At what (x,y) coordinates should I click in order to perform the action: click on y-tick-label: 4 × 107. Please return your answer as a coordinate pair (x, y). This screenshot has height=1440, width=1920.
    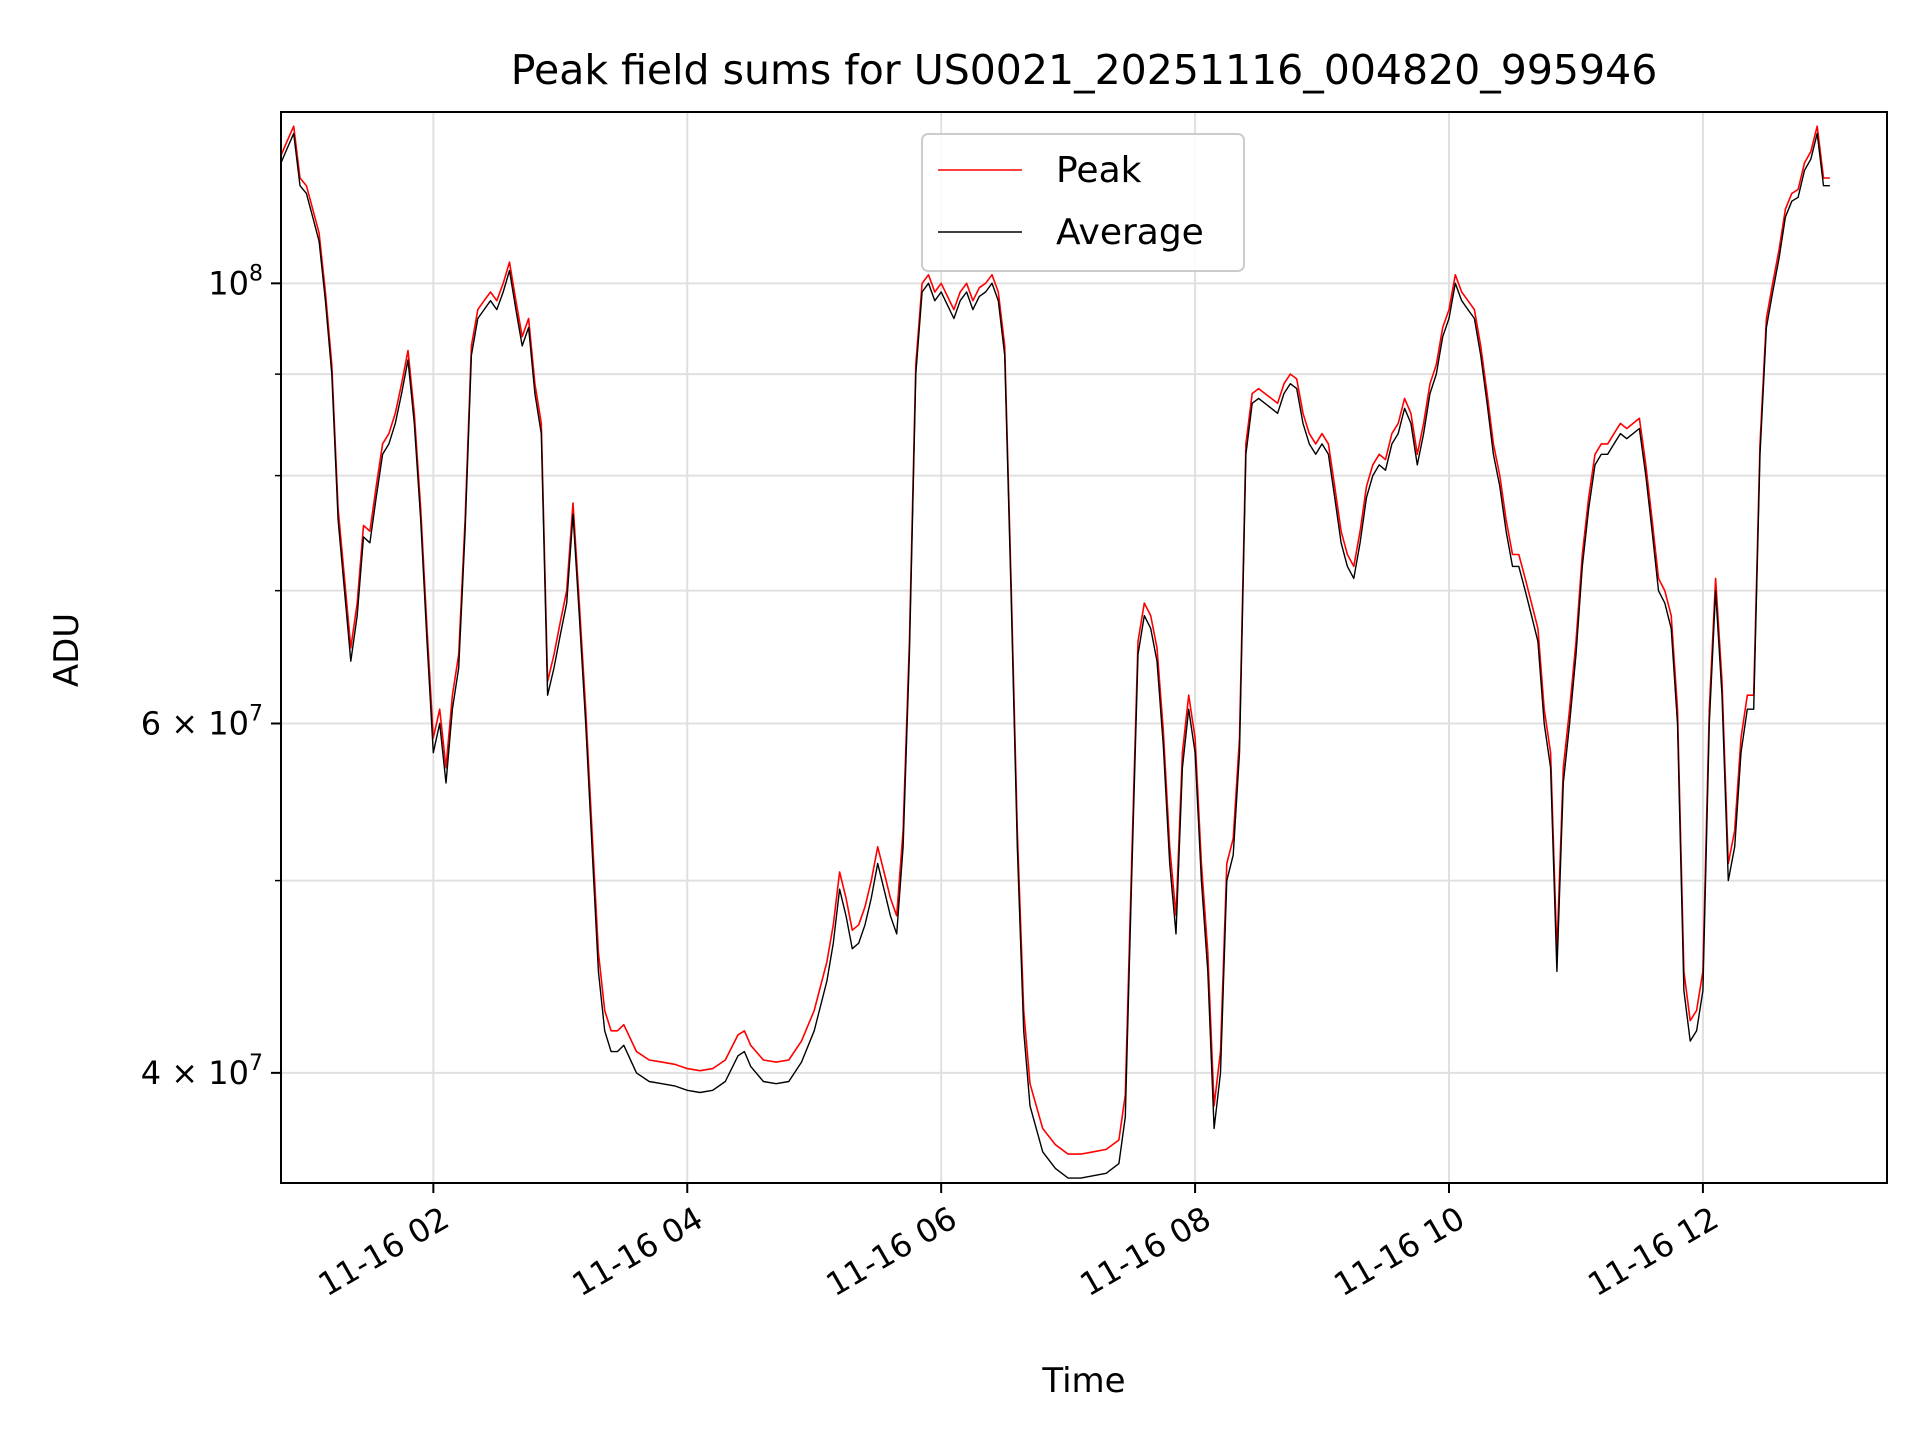
    Looking at the image, I should click on (202, 1071).